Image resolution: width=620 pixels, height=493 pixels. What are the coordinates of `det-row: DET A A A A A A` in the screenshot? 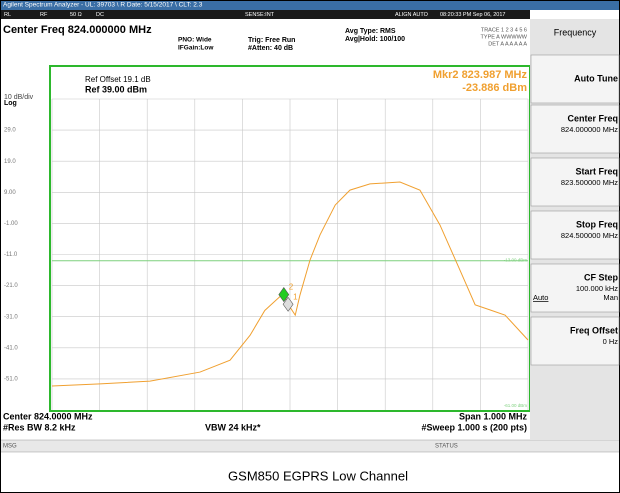 It's located at (507, 44).